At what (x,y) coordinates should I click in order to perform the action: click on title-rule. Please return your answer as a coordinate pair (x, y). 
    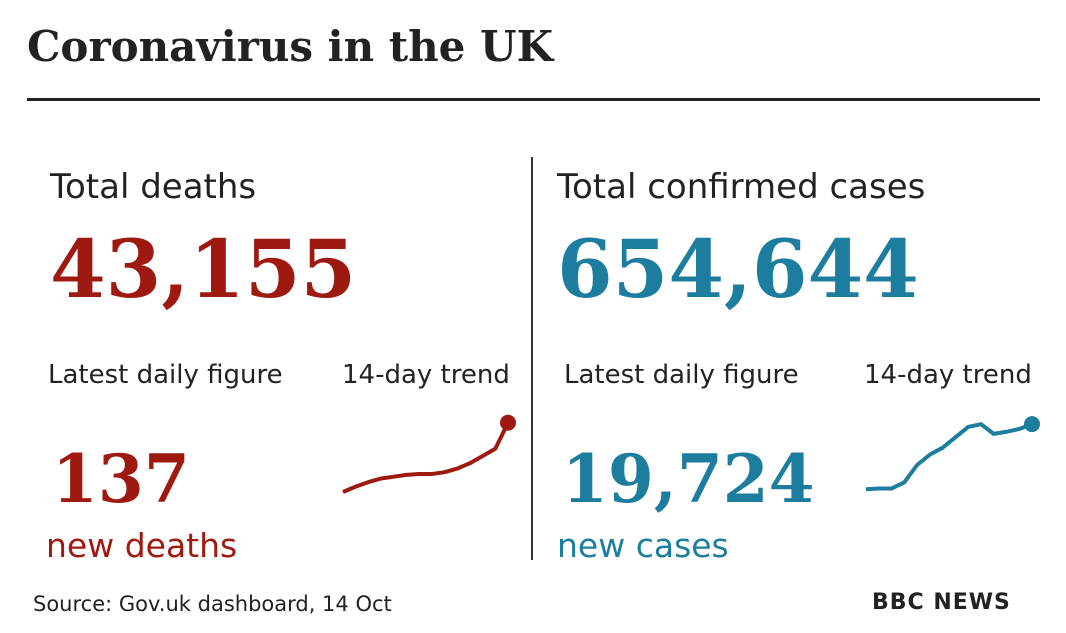
    Looking at the image, I should click on (533, 99).